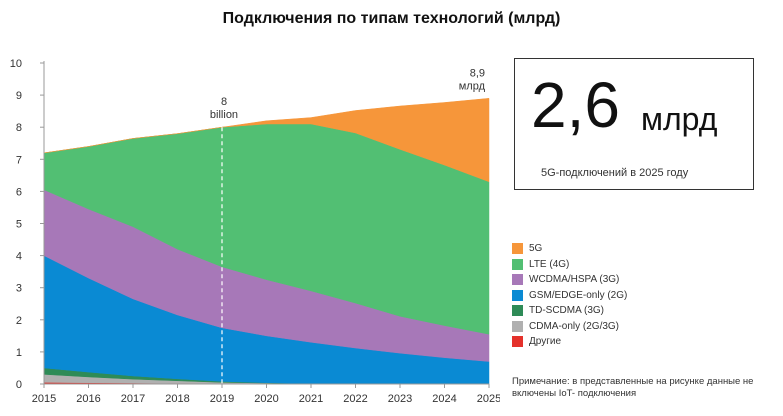 The width and height of the screenshot is (783, 416). Describe the element at coordinates (566, 311) in the screenshot. I see `legend-label: TD-SCDMA (3G)` at that location.